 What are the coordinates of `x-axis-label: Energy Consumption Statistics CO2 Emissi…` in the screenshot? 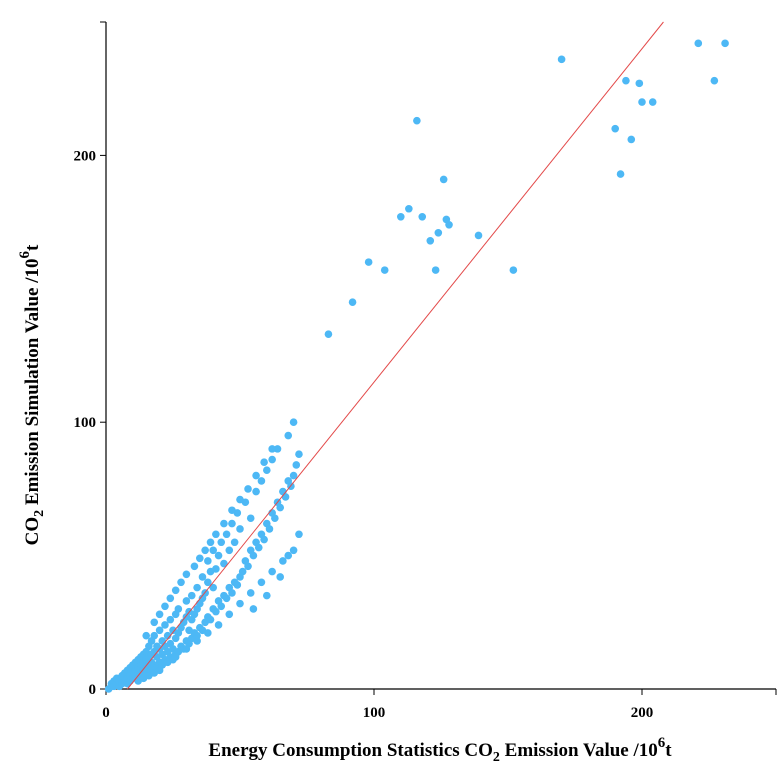 It's located at (440, 750).